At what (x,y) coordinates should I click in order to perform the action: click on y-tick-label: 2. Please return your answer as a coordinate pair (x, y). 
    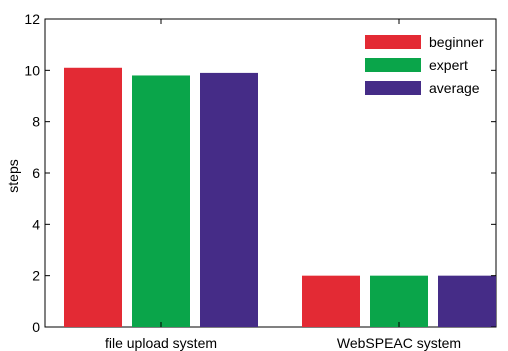
    Looking at the image, I should click on (36, 276).